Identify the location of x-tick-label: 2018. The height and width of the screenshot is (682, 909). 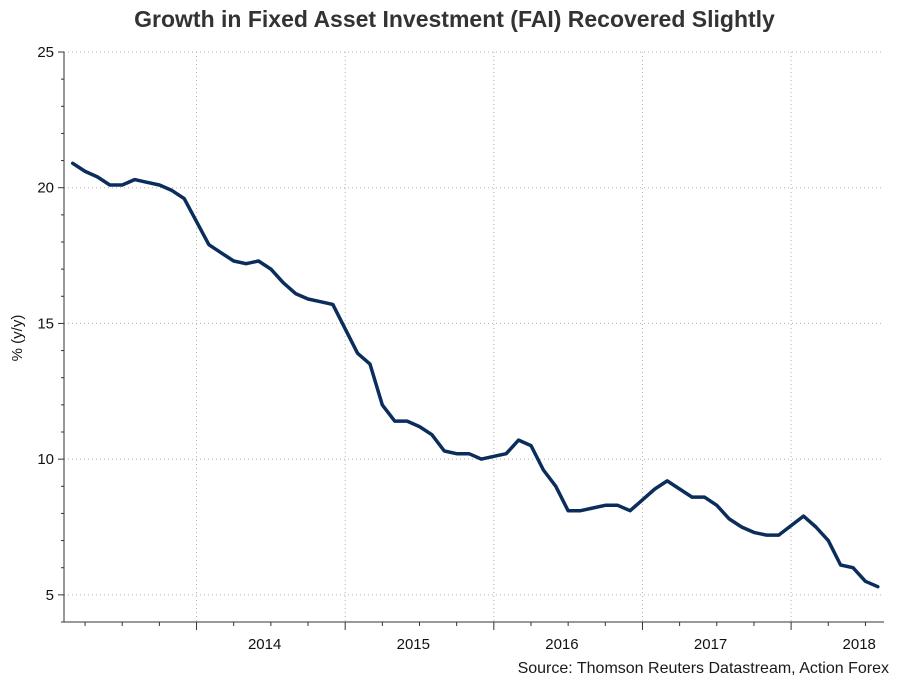
(859, 644).